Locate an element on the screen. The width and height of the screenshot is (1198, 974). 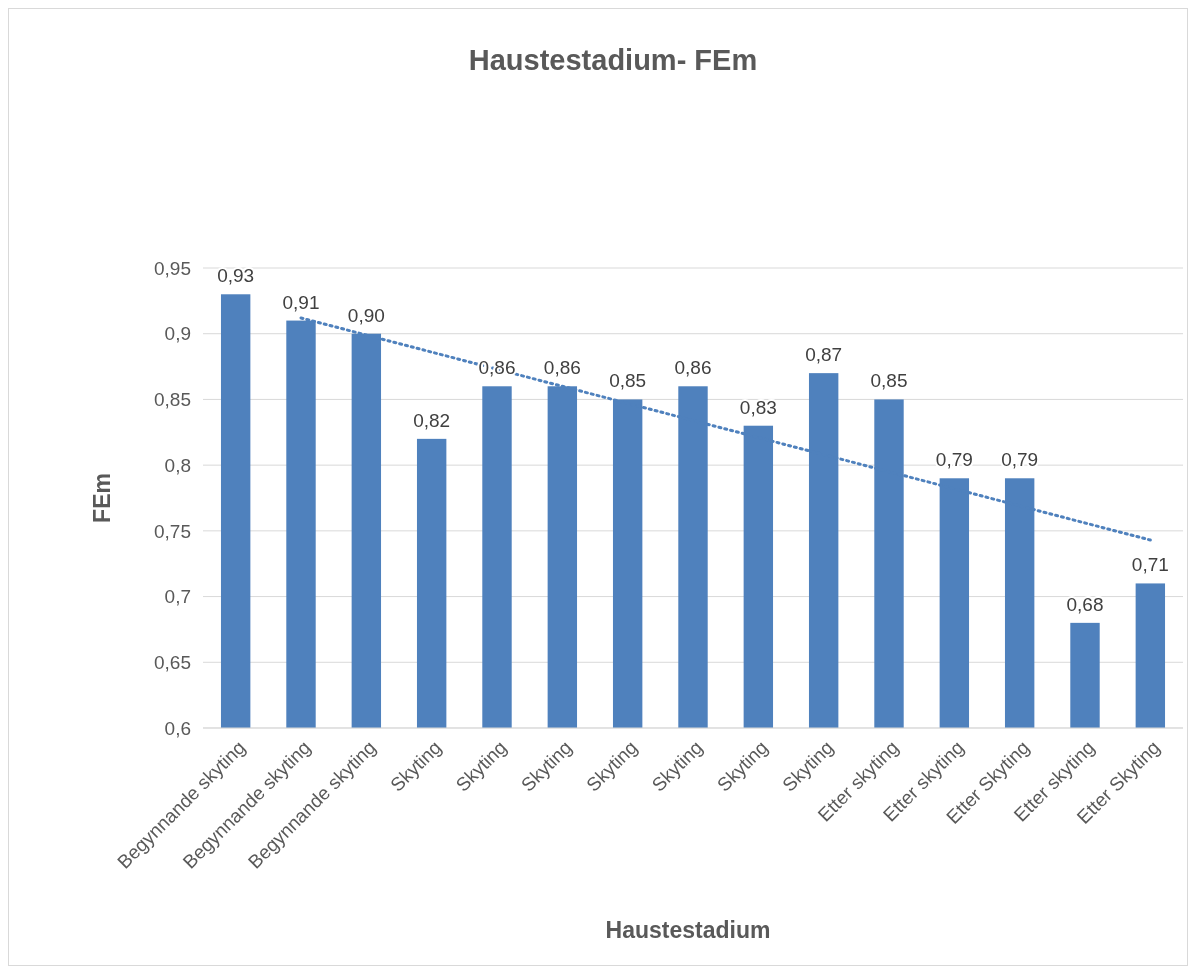
data-label: 0,68 is located at coordinates (1085, 604).